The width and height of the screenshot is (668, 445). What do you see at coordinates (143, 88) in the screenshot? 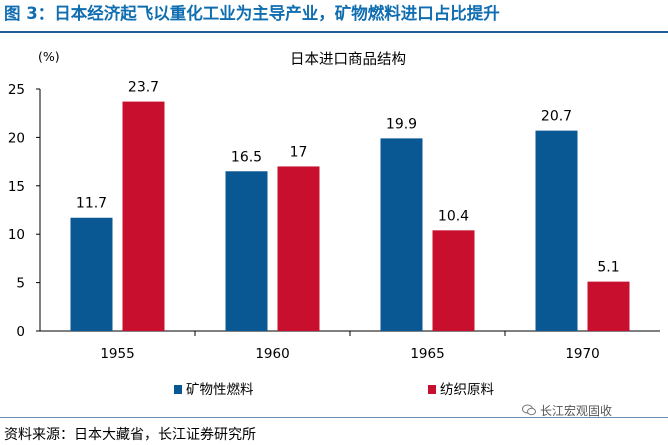
I see `data-label: 23.7` at bounding box center [143, 88].